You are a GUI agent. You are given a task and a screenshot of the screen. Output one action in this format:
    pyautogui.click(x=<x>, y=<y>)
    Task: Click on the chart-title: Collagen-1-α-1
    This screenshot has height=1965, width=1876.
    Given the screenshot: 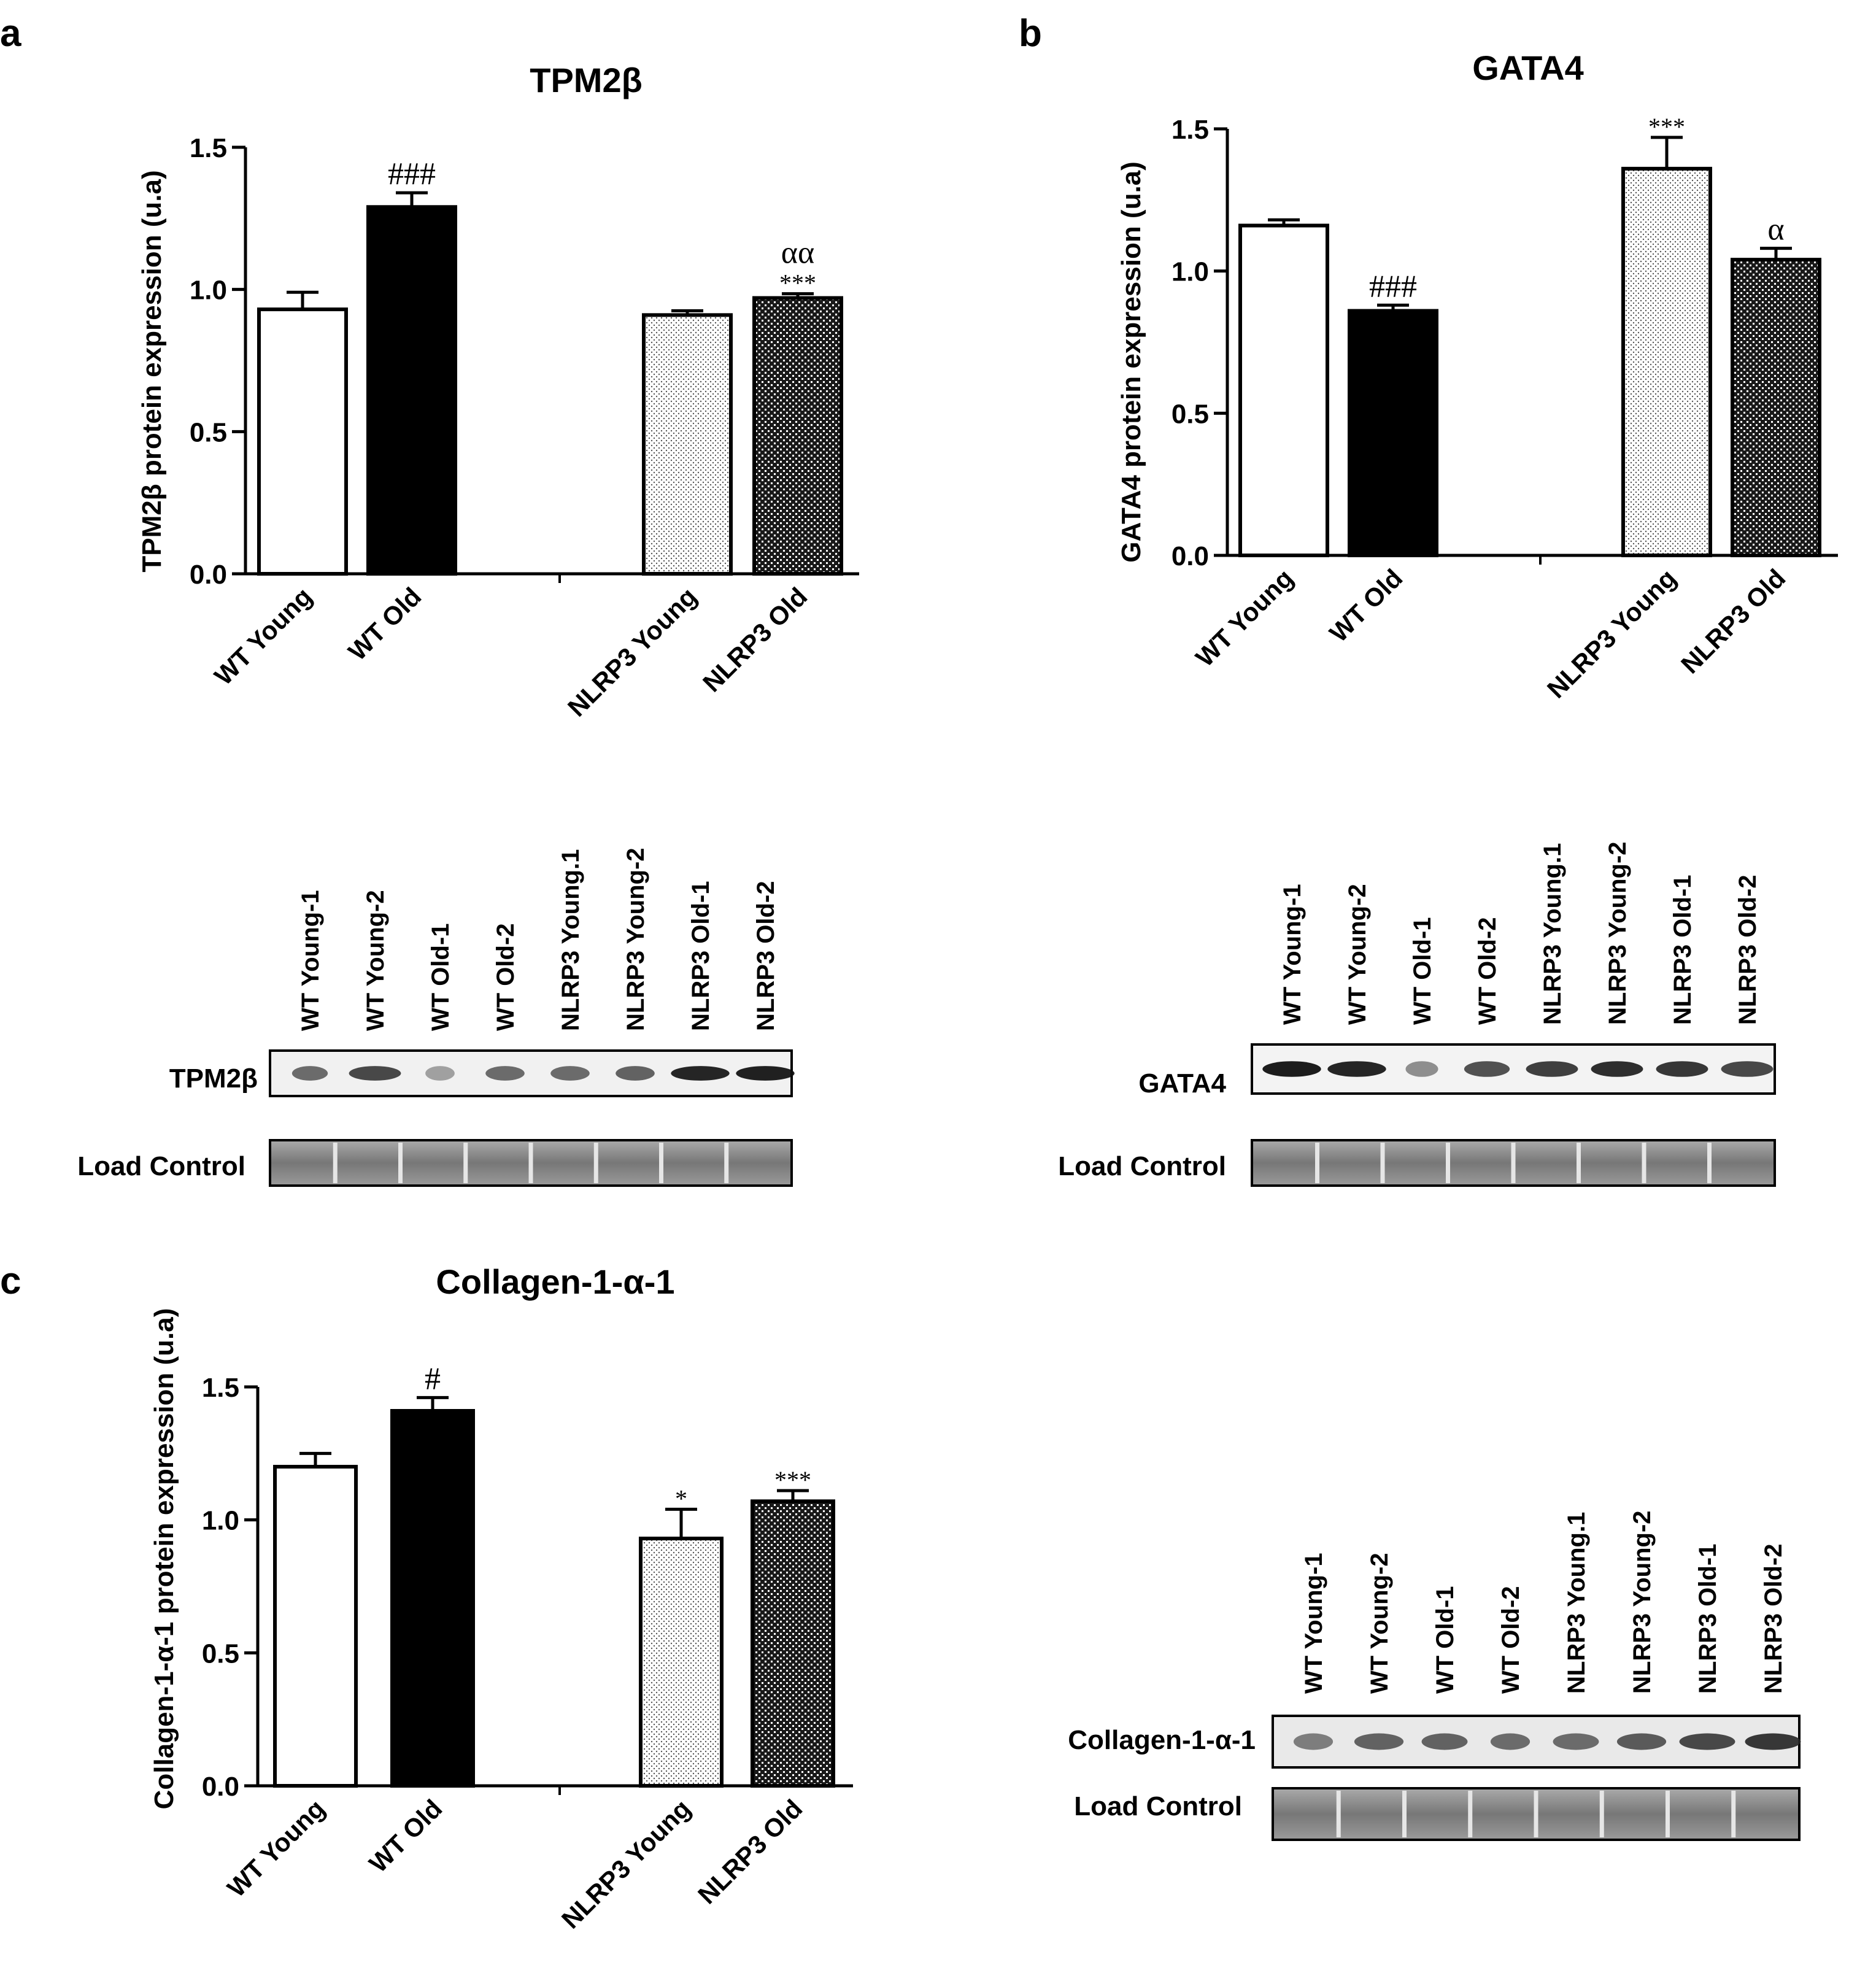 What is the action you would take?
    pyautogui.click(x=555, y=1281)
    